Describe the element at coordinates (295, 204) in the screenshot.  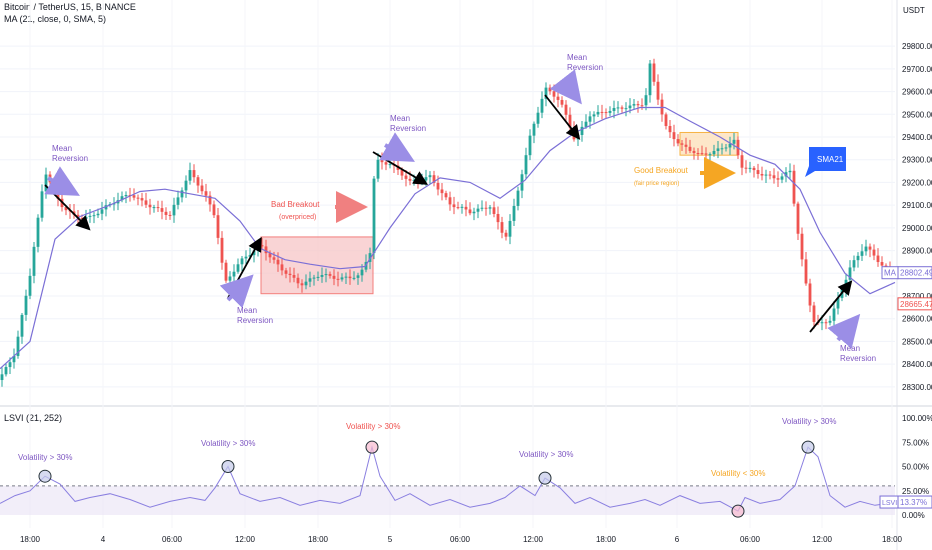
I see `bad-breakout-label: Bad Breakout` at that location.